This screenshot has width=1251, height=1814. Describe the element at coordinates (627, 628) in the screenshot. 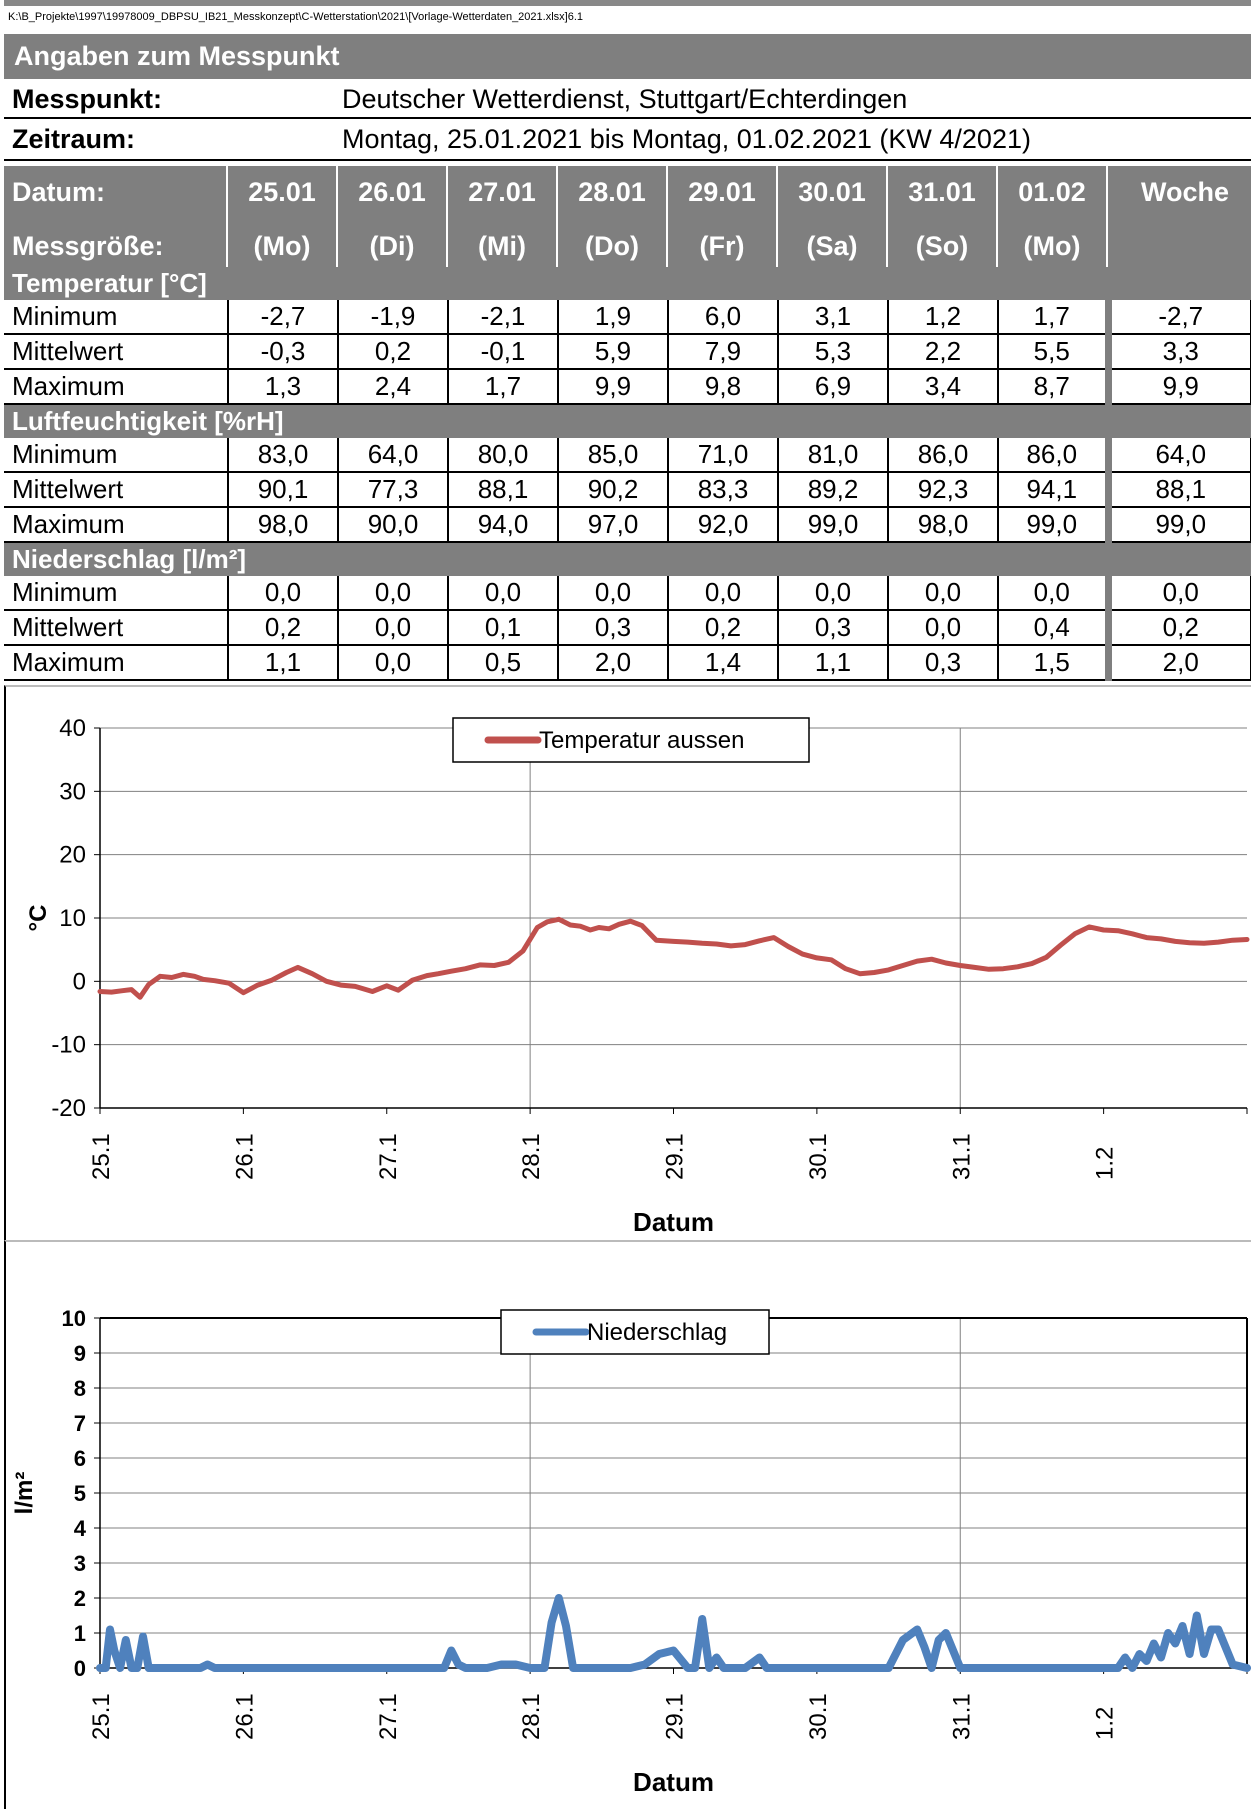

I see `table-row: Mittelwert 0,2 0,0 0,1 0,3 0,2 0,3 0,0 0,4 0,2` at that location.